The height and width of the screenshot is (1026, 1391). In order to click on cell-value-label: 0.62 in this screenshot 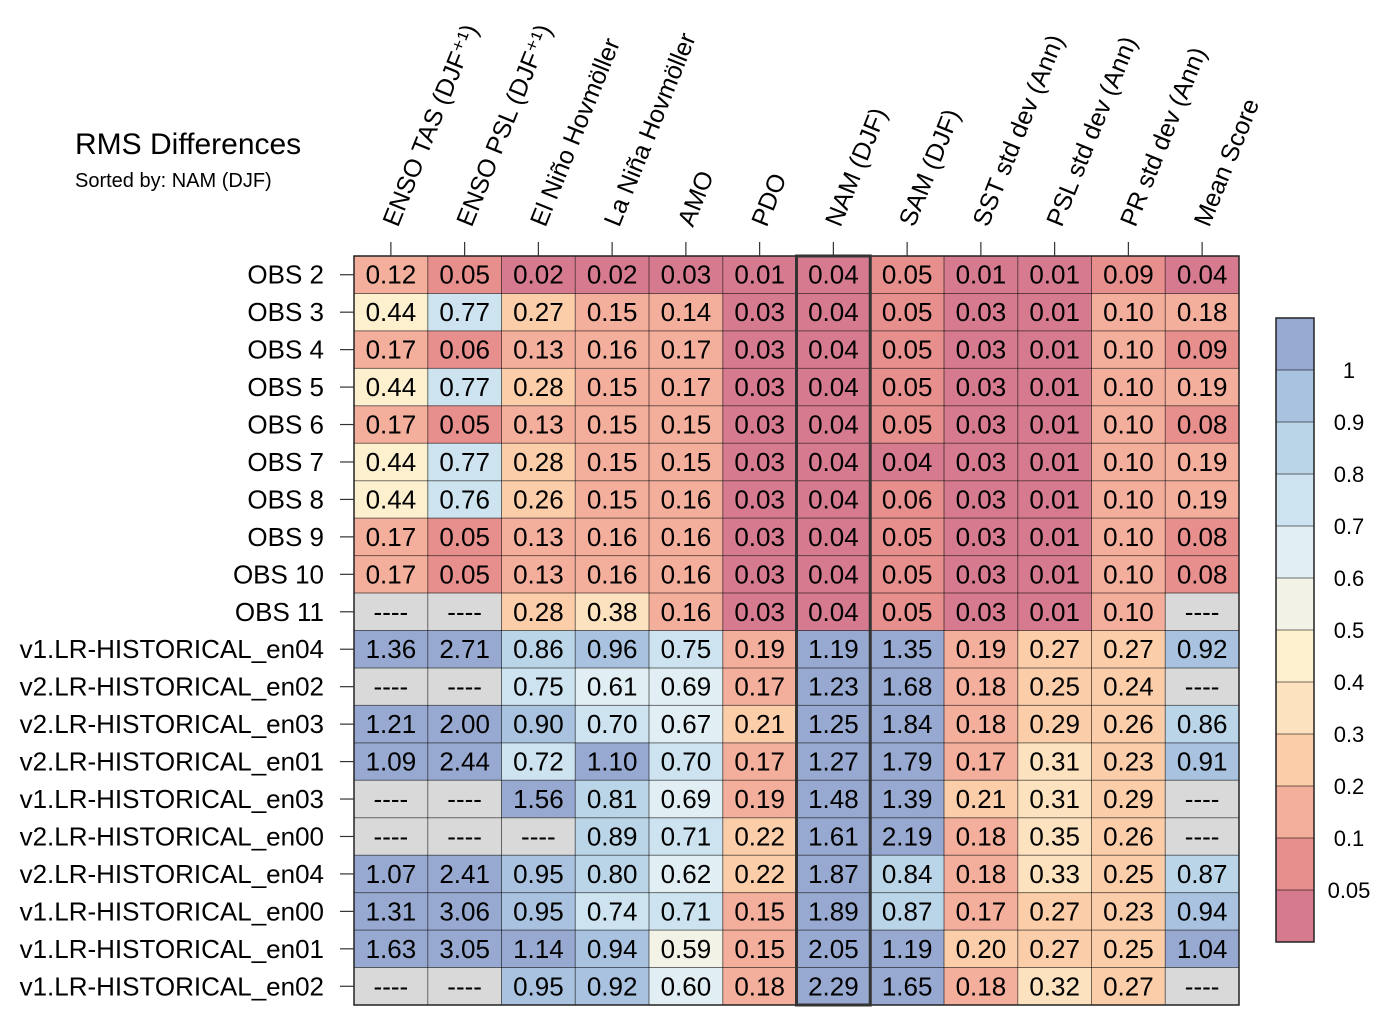, I will do `click(686, 874)`.